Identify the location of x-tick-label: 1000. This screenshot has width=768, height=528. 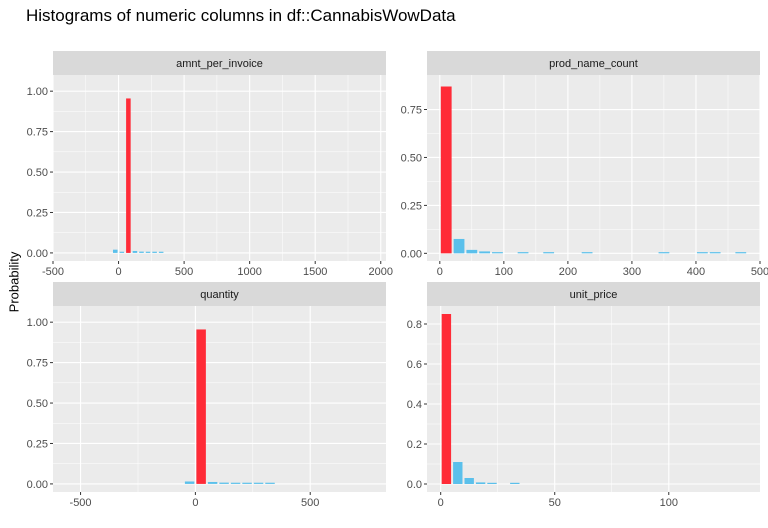
(249, 272).